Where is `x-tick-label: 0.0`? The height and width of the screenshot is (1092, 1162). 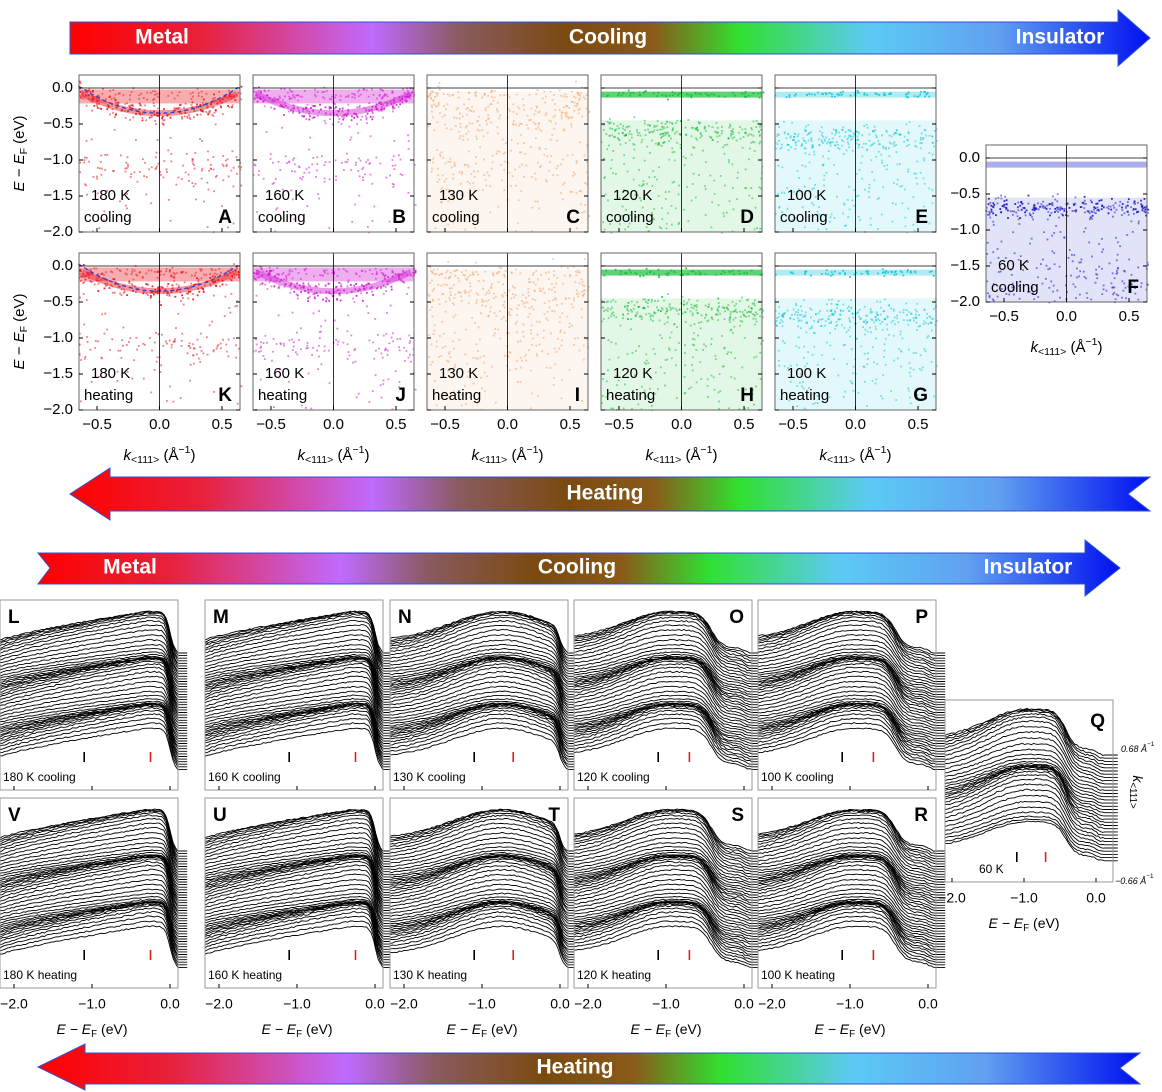
x-tick-label: 0.0 is located at coordinates (855, 424).